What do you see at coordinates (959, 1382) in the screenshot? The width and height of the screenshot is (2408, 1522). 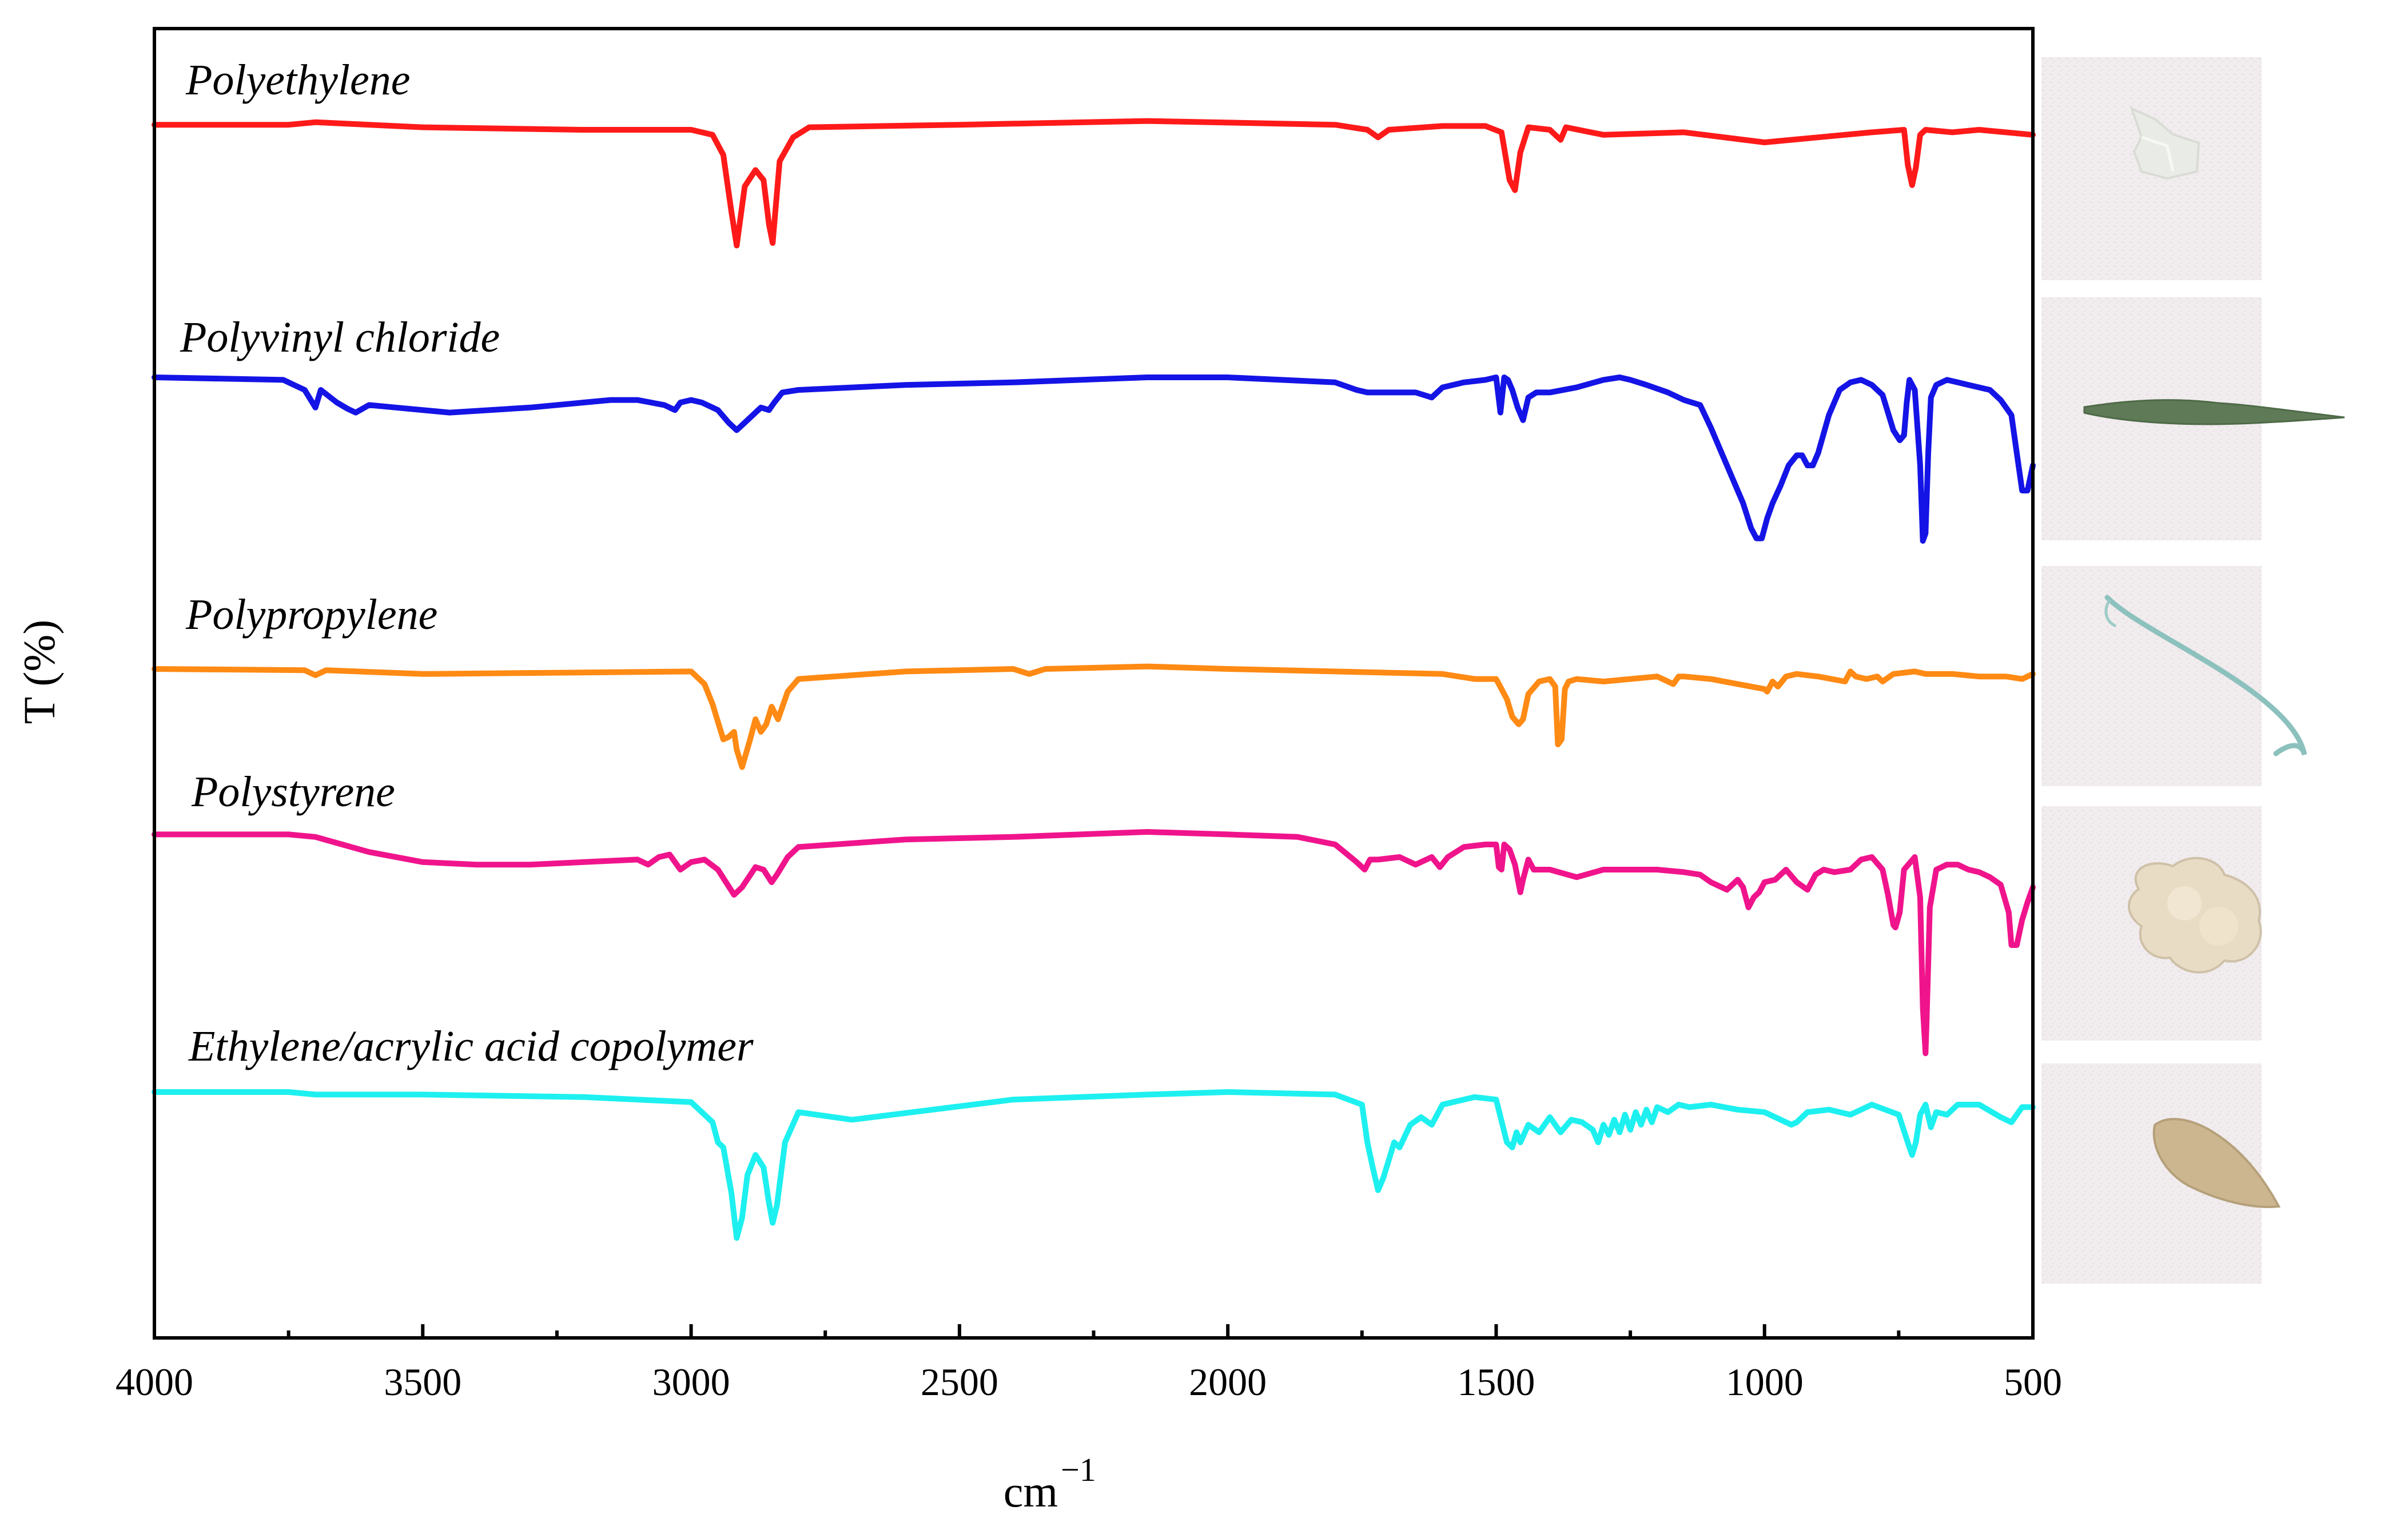 I see `x-tick-label: 2500` at bounding box center [959, 1382].